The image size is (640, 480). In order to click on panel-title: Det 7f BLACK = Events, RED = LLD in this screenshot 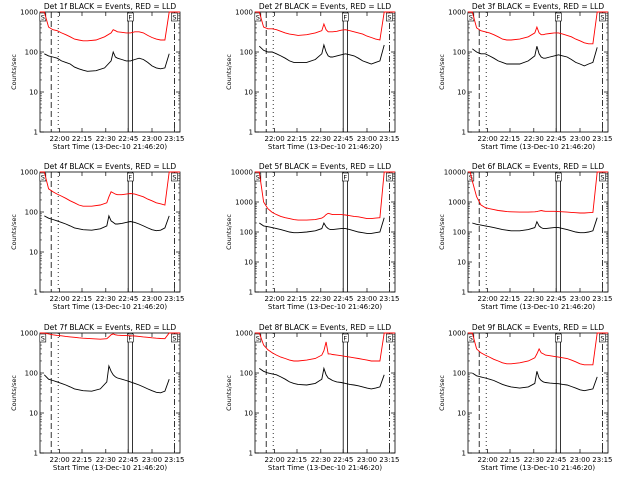, I will do `click(110, 327)`.